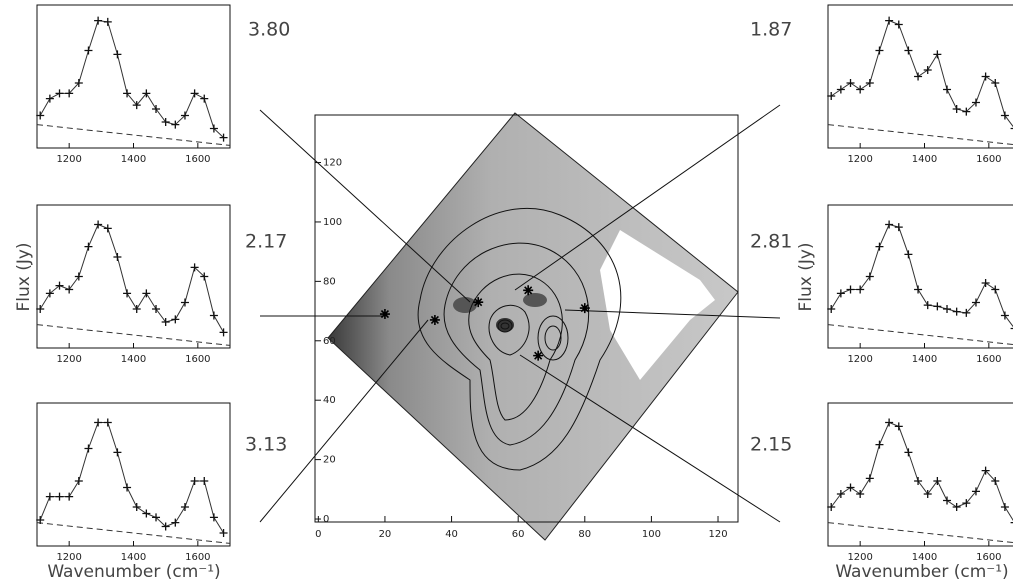 This screenshot has width=1013, height=584. I want to click on x-tick-label: 60, so click(518, 534).